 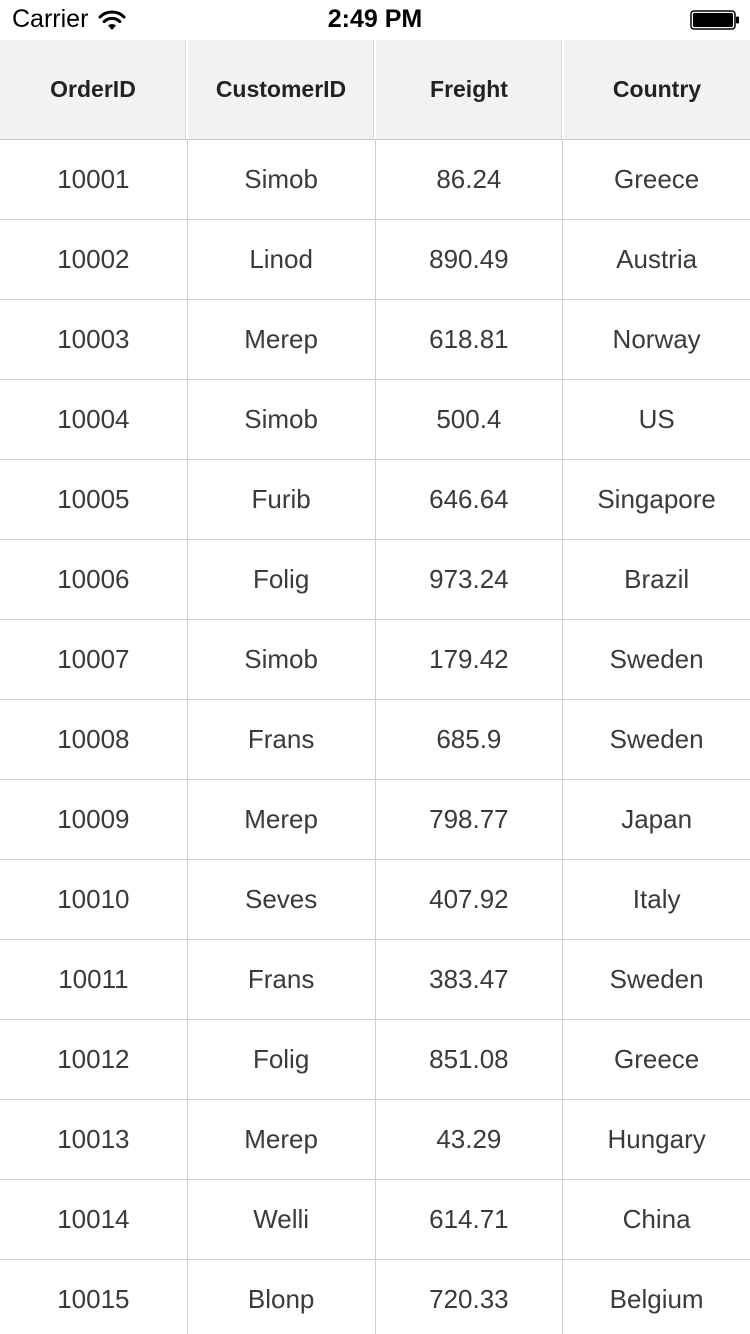 What do you see at coordinates (282, 89) in the screenshot?
I see `column-header-customerid: CustomerID` at bounding box center [282, 89].